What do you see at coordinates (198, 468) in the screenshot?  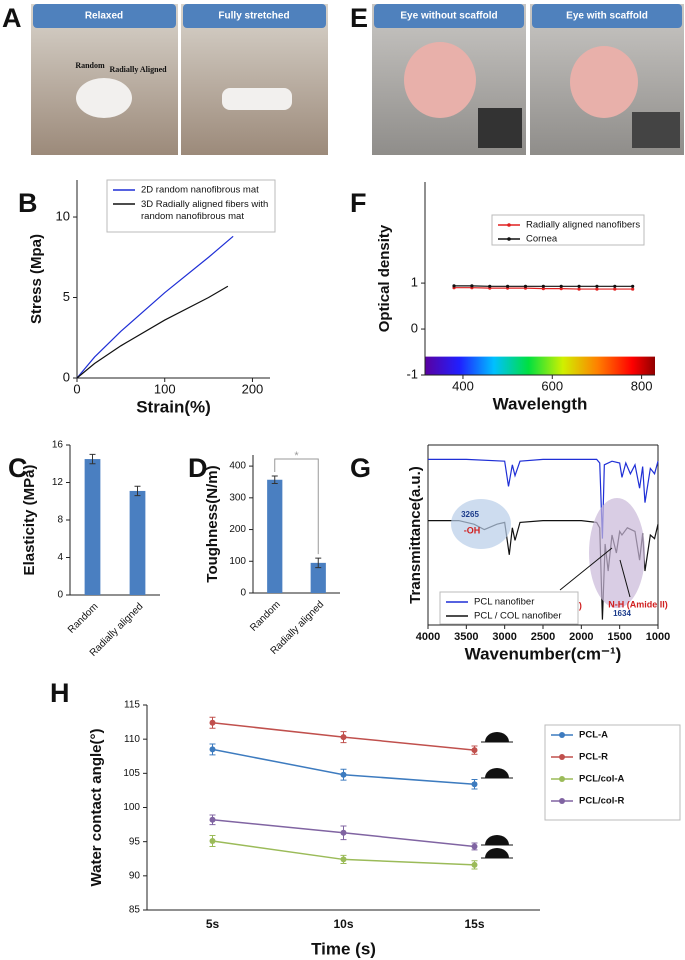 I see `panel-label: D` at bounding box center [198, 468].